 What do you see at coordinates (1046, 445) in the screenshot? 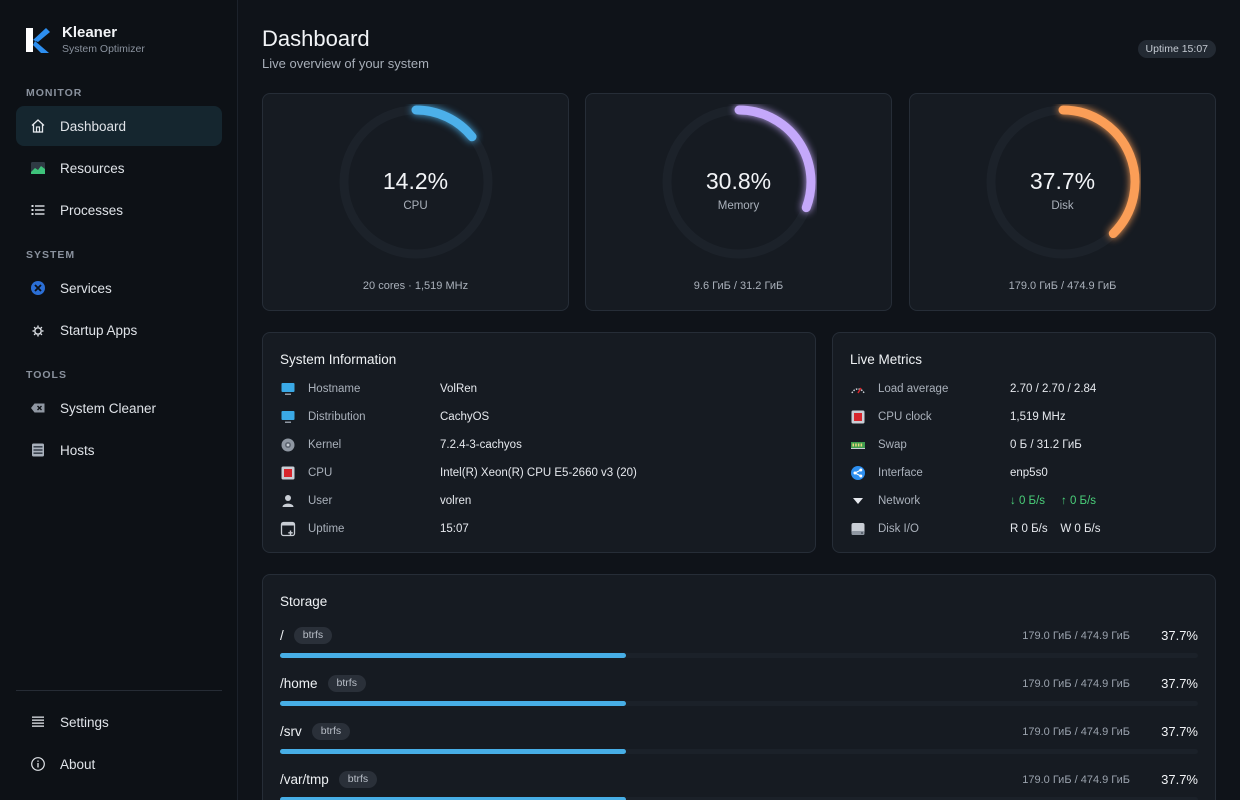
I see `metric-value: 0 Б / 31.2 ГиБ` at bounding box center [1046, 445].